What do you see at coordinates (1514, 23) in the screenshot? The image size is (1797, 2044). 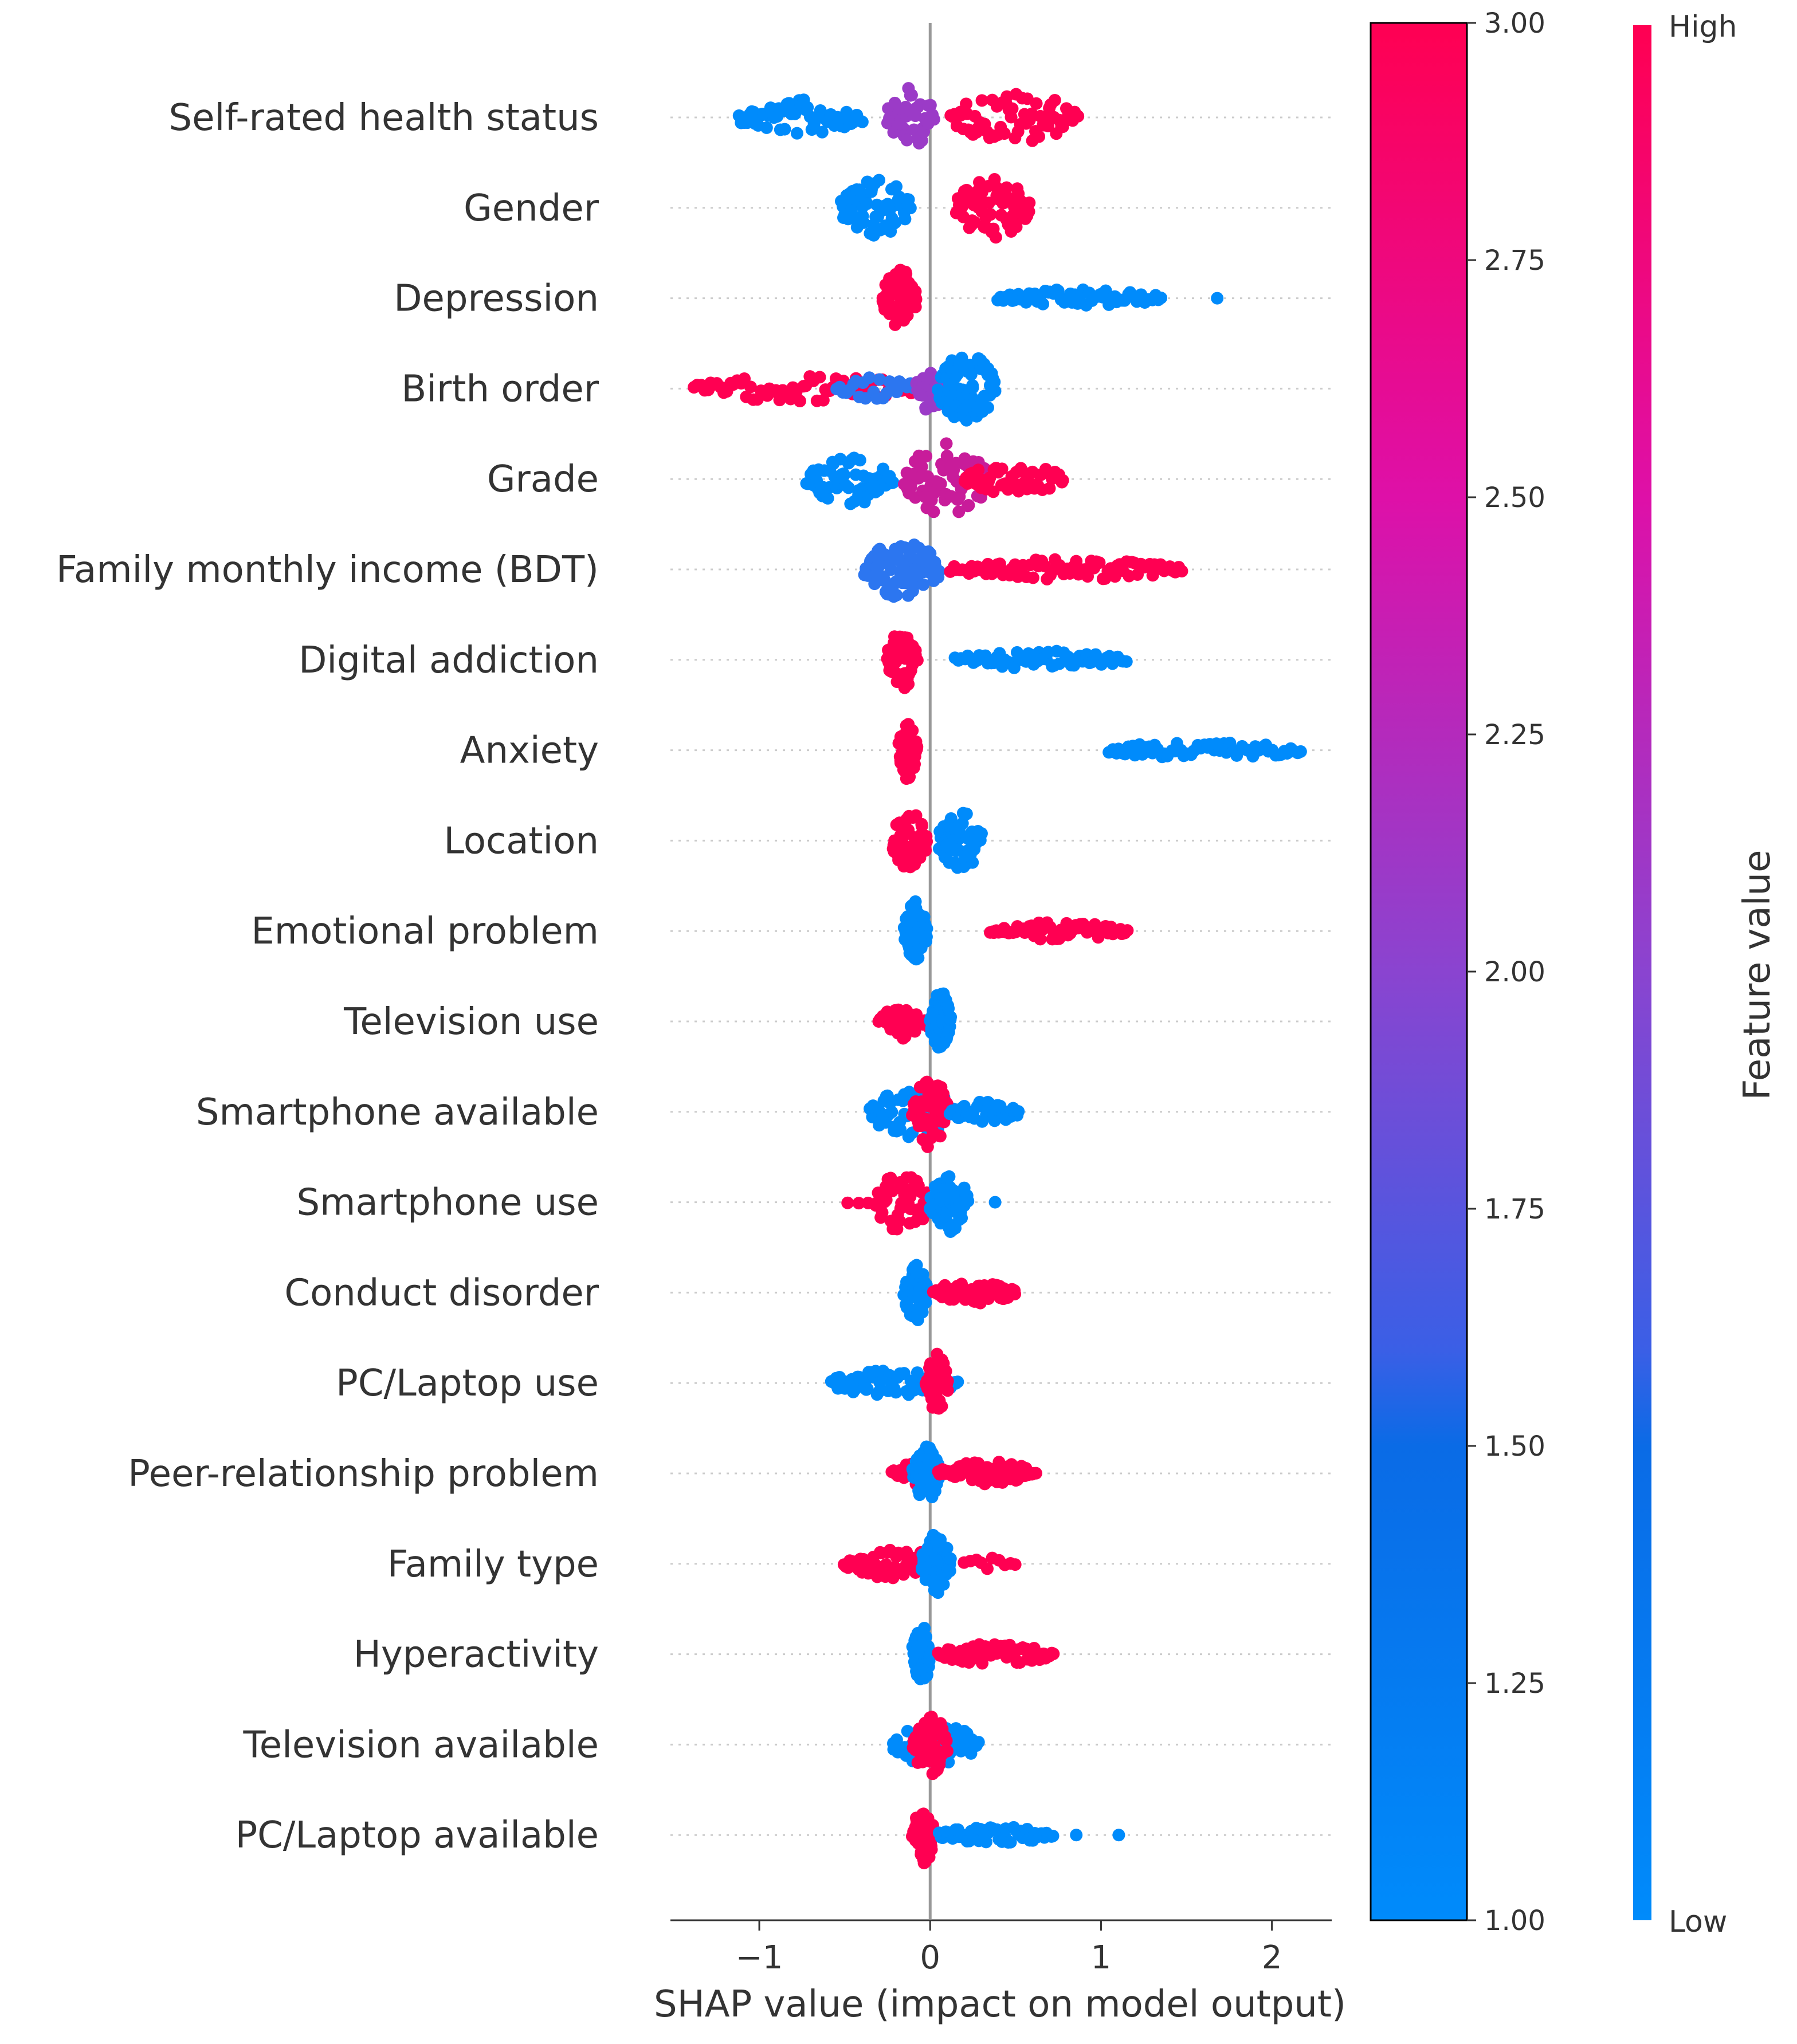 I see `colorbar-tick-label: 3.00` at bounding box center [1514, 23].